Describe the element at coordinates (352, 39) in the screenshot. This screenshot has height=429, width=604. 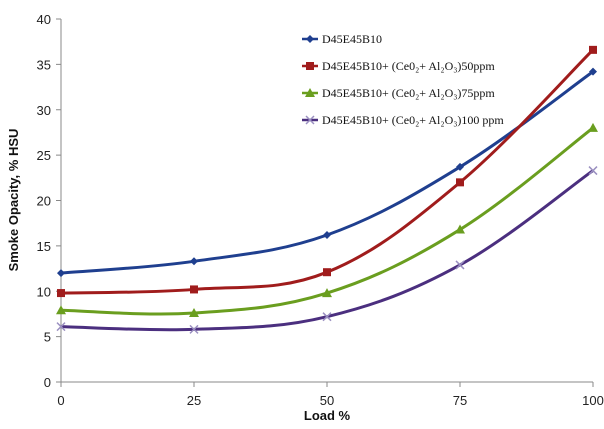
I see `legend-label: D45E45B10` at that location.